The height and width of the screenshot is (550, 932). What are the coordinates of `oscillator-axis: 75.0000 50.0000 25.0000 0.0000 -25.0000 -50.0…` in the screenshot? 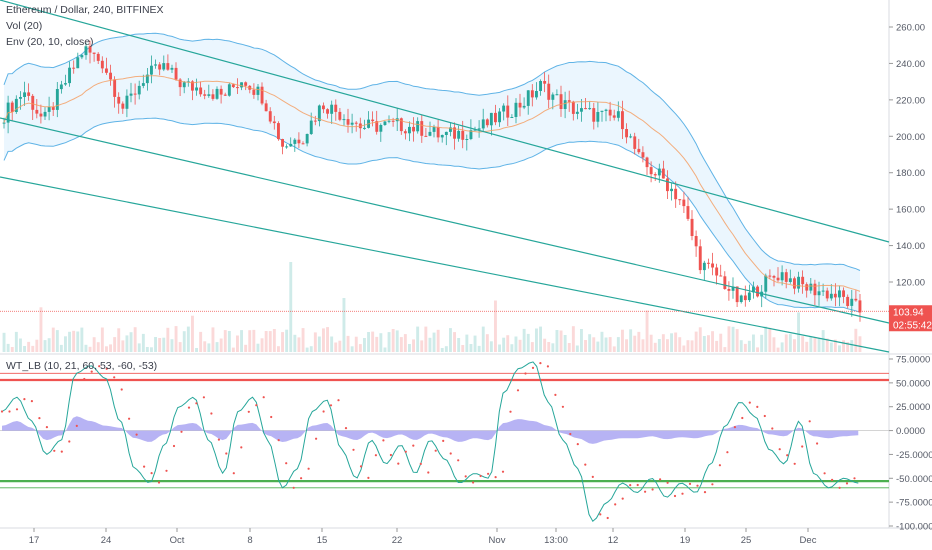 It's located at (910, 444).